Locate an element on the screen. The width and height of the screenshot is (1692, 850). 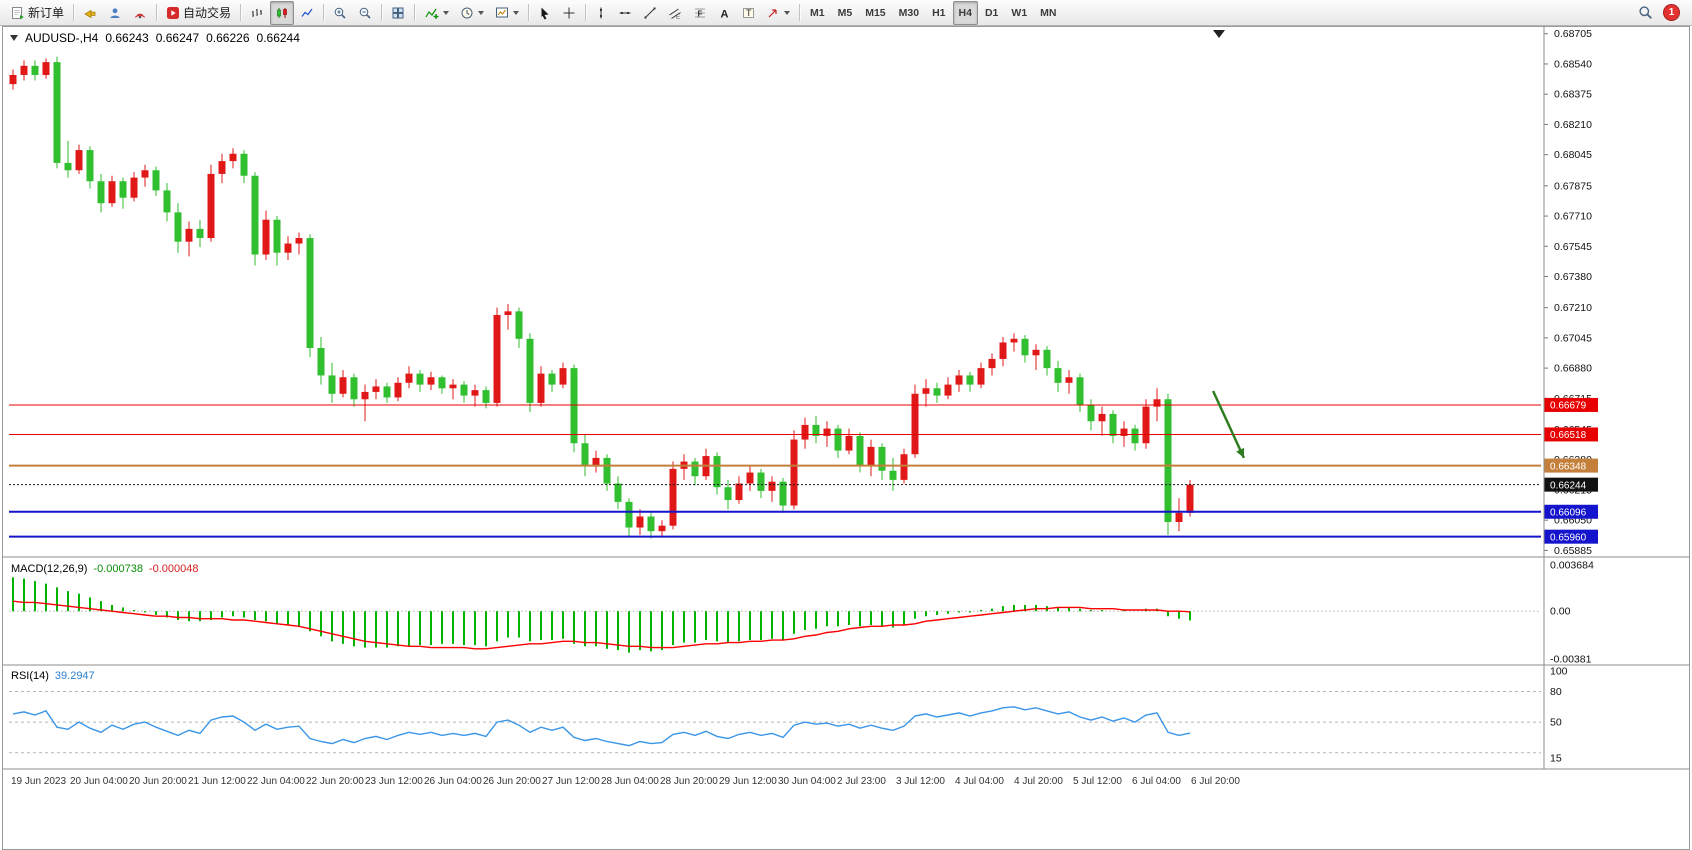
auto-trading-button: 自动交易 is located at coordinates (198, 13).